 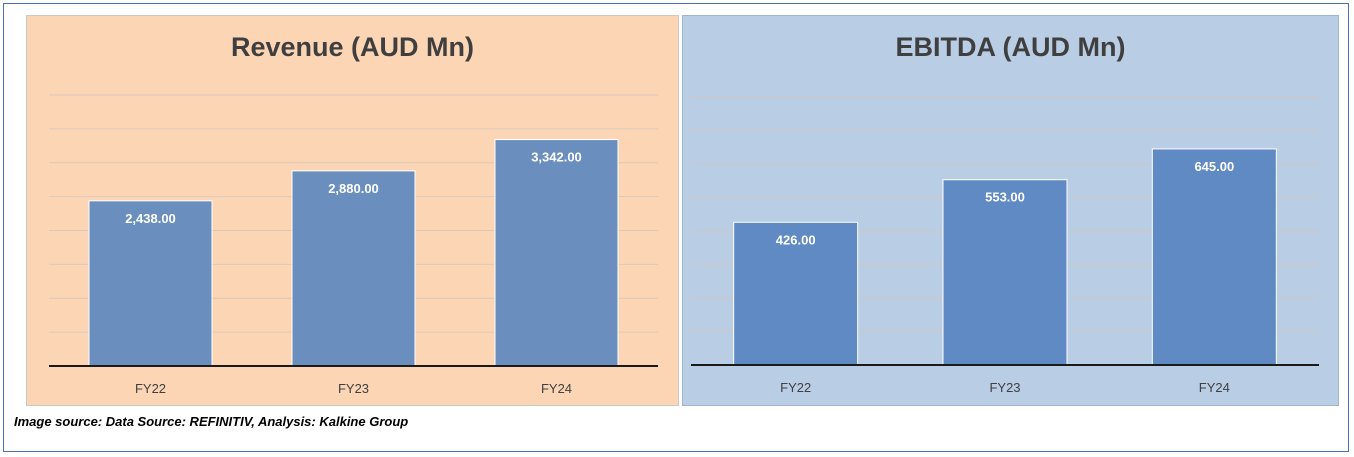 I want to click on ebitda-chart-title: EBITDA (AUD Mn), so click(x=1010, y=47).